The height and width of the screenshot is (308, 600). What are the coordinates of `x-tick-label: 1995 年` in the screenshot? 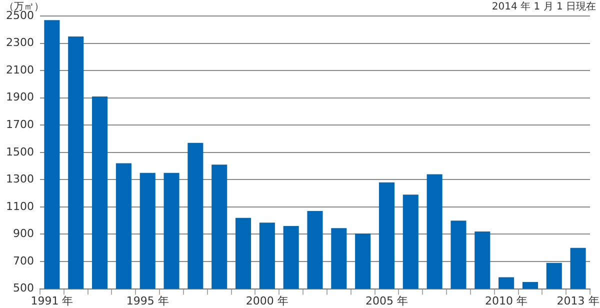 It's located at (147, 301).